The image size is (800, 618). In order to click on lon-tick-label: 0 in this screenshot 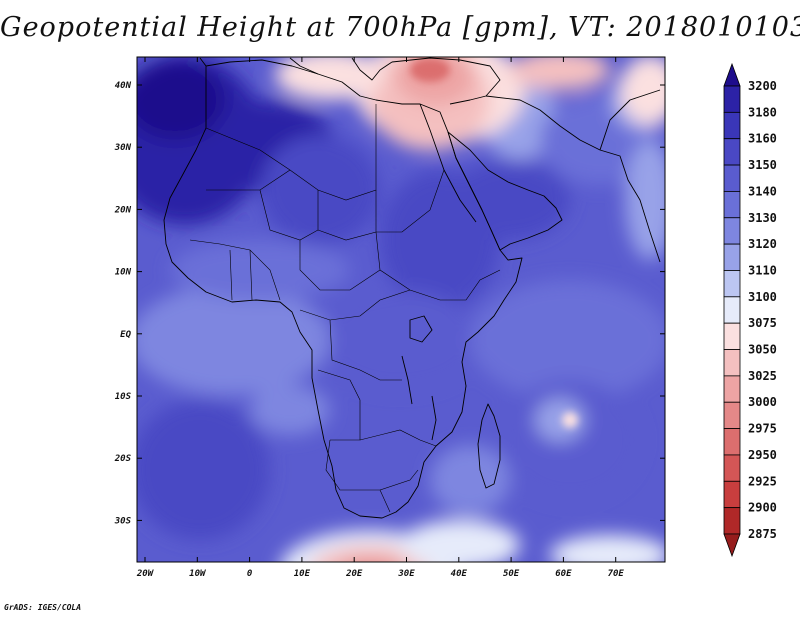, I will do `click(250, 574)`.